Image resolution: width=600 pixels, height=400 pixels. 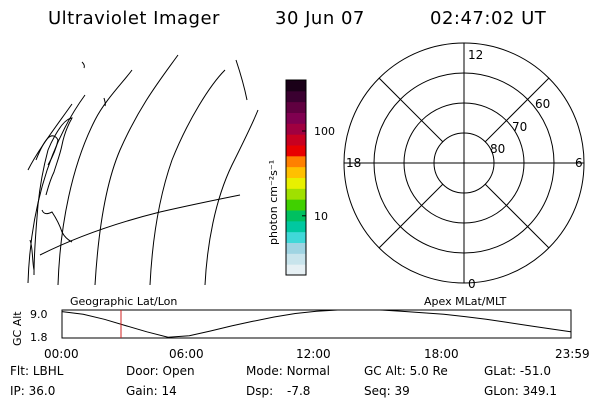 I want to click on info-door-label: Door:, so click(x=142, y=371).